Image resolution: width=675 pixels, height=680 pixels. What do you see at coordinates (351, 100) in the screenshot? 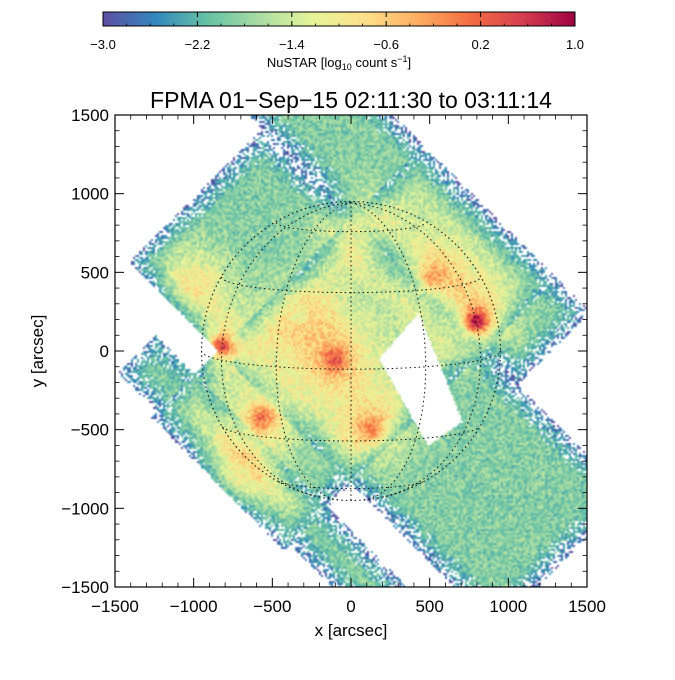
I see `chart-title: FPMA 01−Sep−15 02:11:30 to 03:11:14` at bounding box center [351, 100].